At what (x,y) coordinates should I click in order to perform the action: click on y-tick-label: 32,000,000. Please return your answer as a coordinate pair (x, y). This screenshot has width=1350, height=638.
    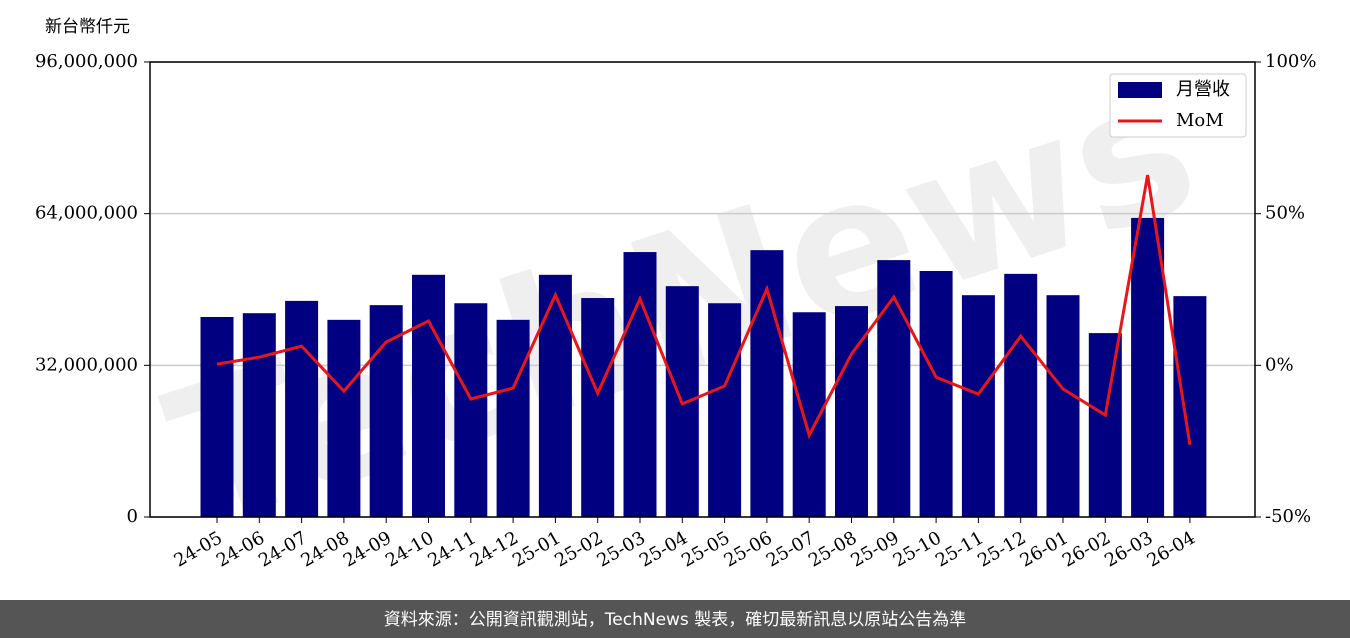
    Looking at the image, I should click on (86, 364).